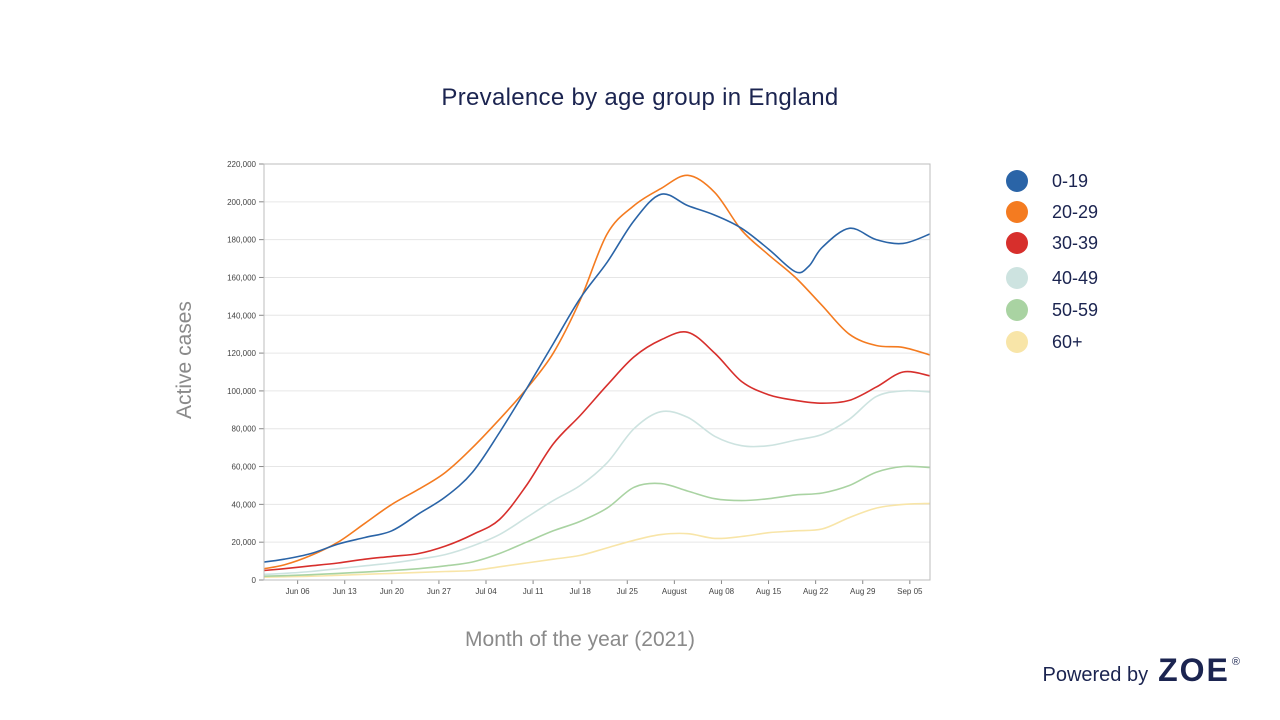 Image resolution: width=1280 pixels, height=720 pixels. What do you see at coordinates (722, 591) in the screenshot?
I see `x-tick-label: Aug 08` at bounding box center [722, 591].